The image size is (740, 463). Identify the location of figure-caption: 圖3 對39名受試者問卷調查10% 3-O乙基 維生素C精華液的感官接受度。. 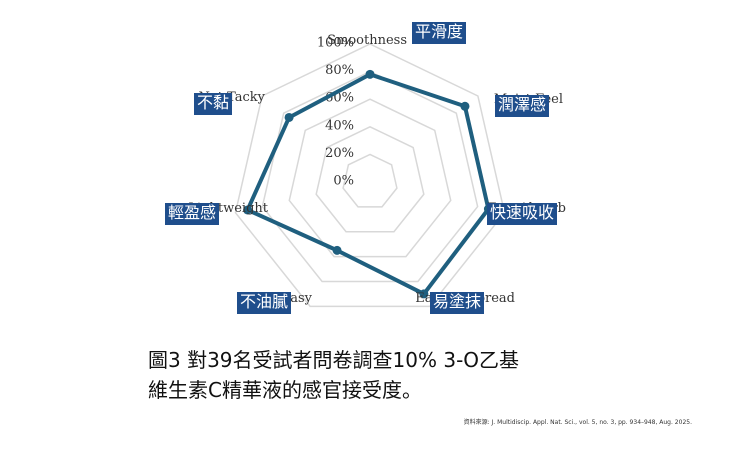
(428, 375).